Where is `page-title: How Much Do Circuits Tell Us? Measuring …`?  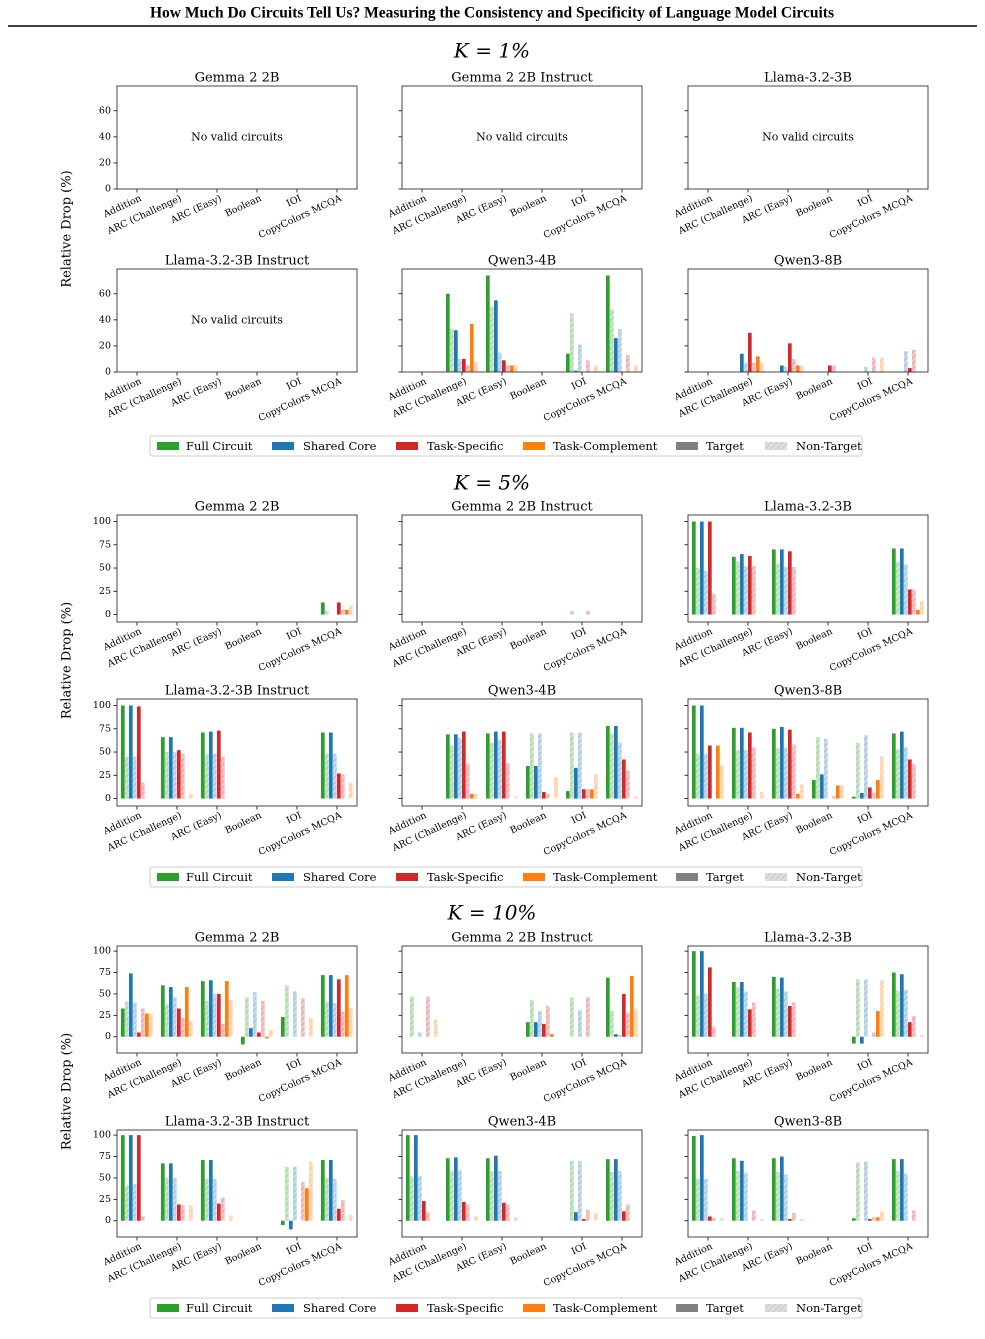 page-title: How Much Do Circuits Tell Us? Measuring … is located at coordinates (492, 13).